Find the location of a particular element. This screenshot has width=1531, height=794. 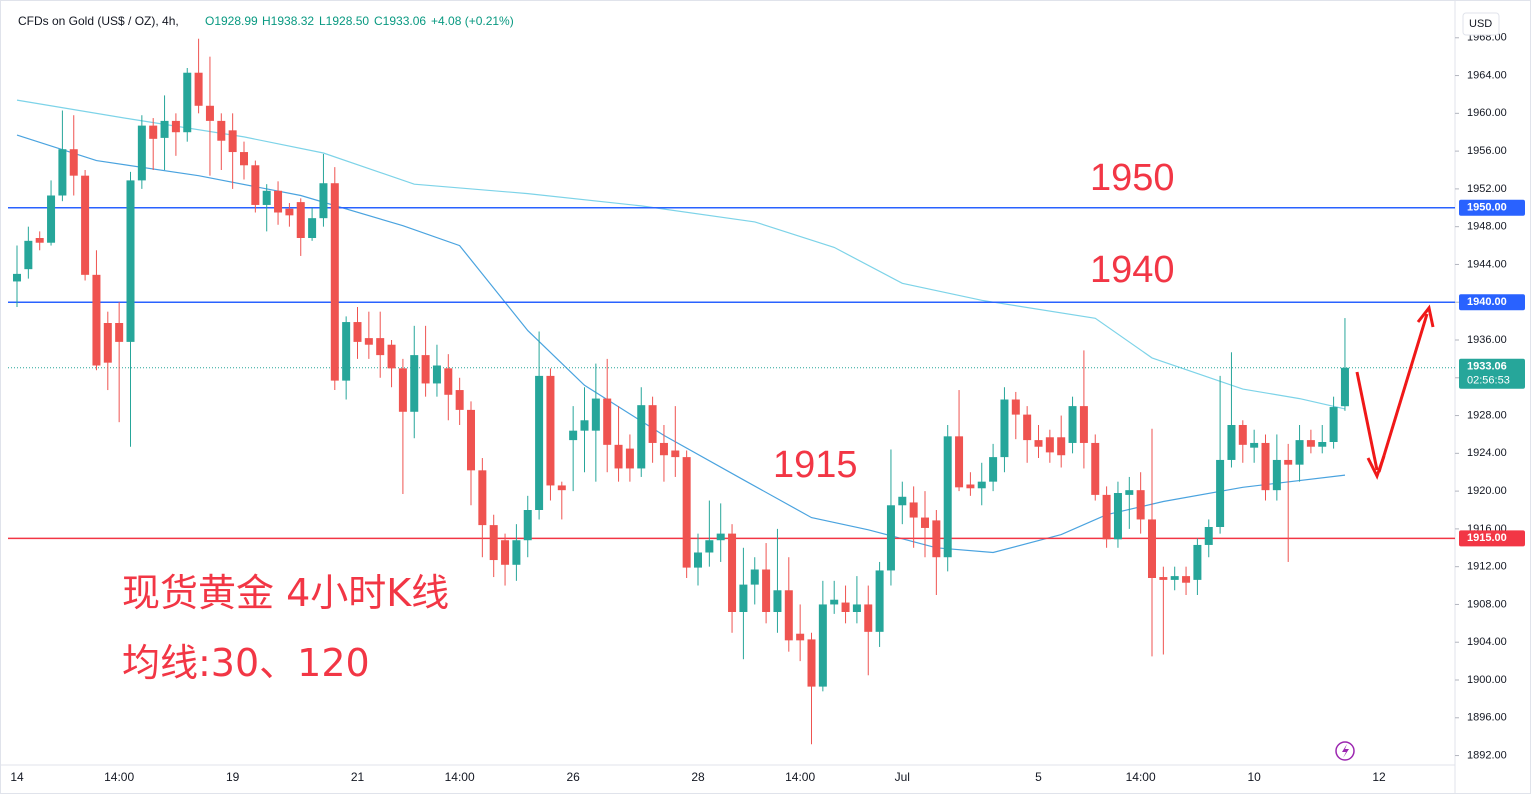

y-tick-label: 1960.00 is located at coordinates (1487, 113).